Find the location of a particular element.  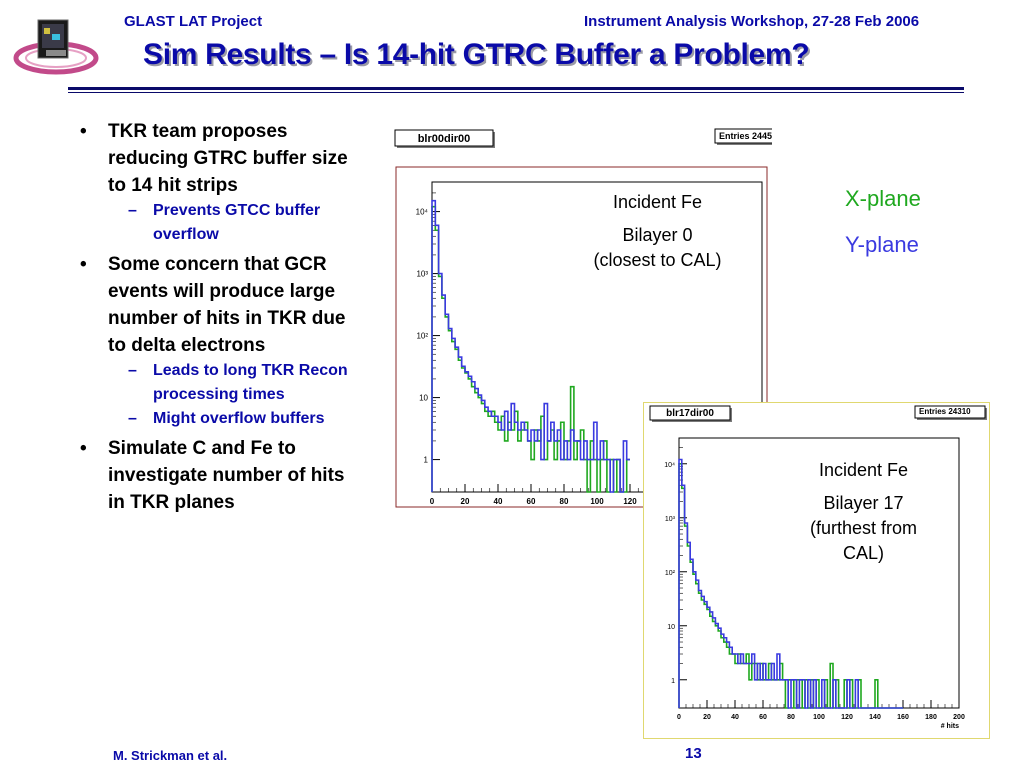

legend-x-plane: X-plane is located at coordinates (883, 198).